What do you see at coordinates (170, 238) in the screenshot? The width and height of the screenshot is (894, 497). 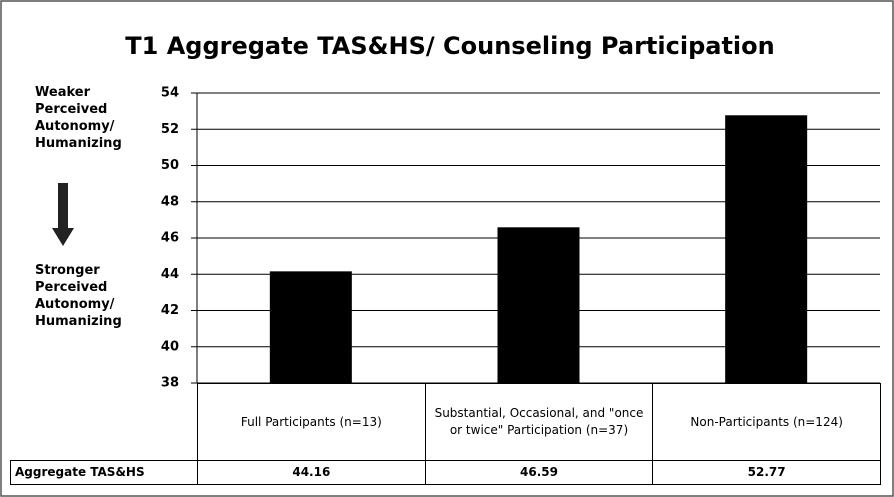 I see `y-tick-label: 46` at bounding box center [170, 238].